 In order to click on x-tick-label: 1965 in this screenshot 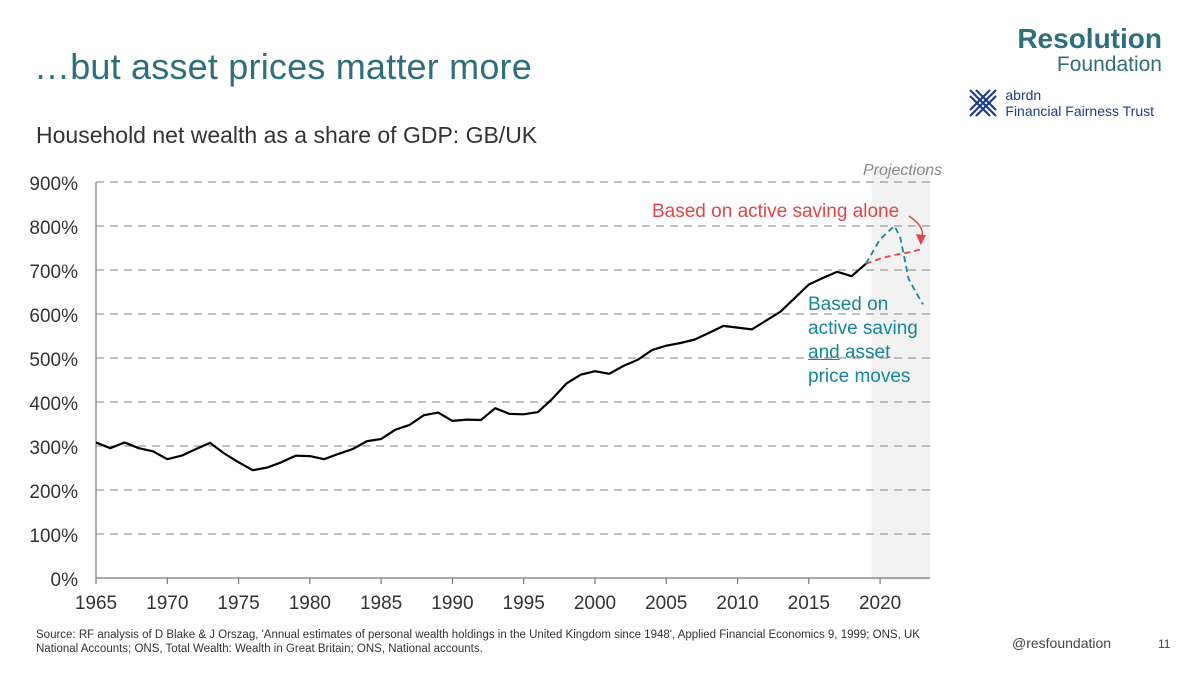, I will do `click(96, 603)`.